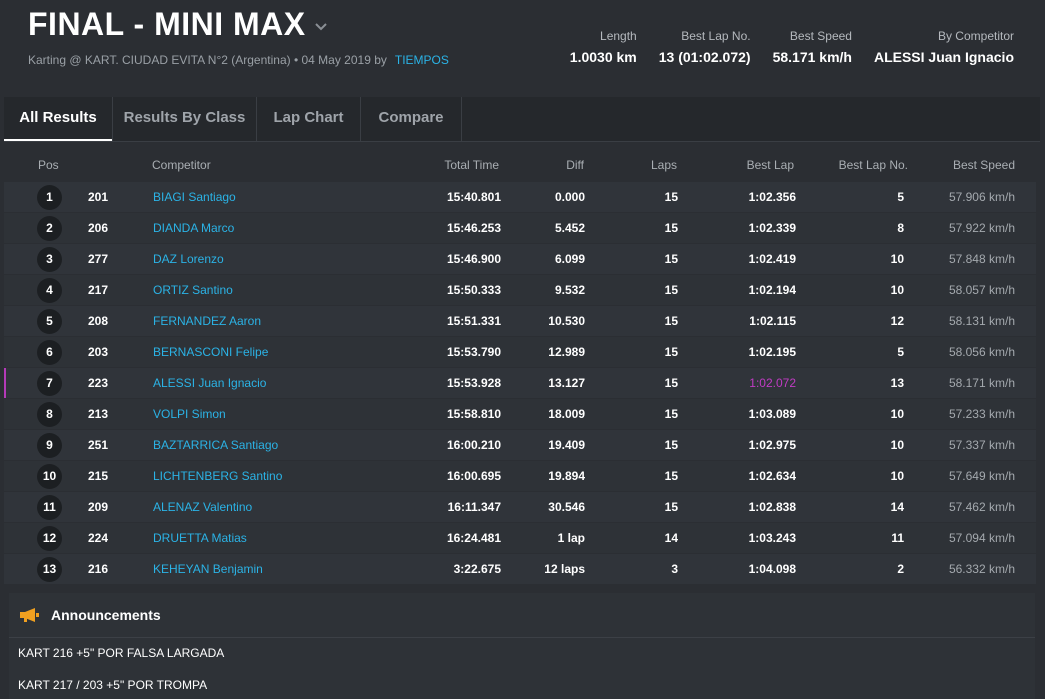  I want to click on competitor-link: ORTIZ Santino, so click(193, 290).